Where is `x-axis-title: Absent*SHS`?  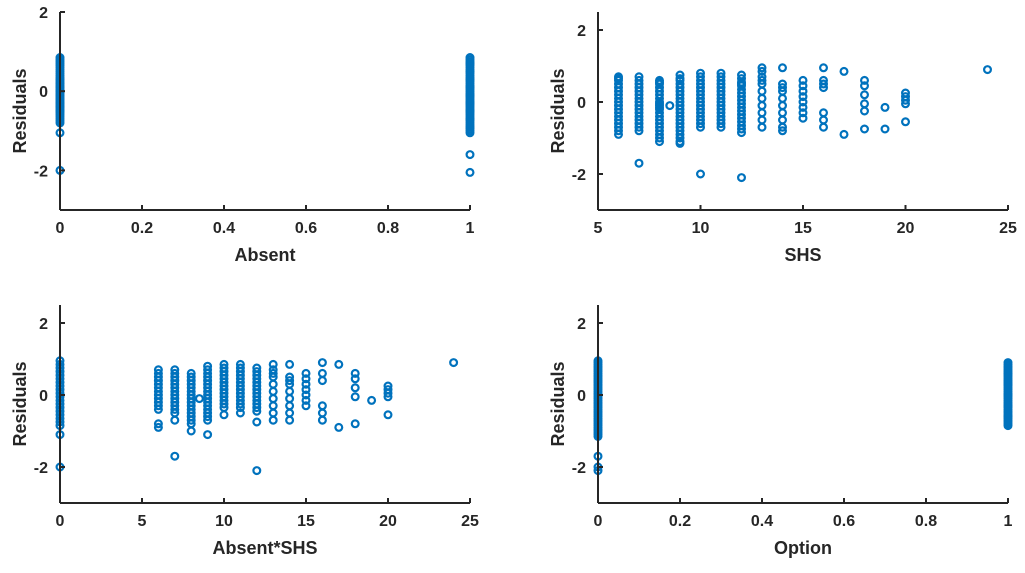
x-axis-title: Absent*SHS is located at coordinates (264, 548).